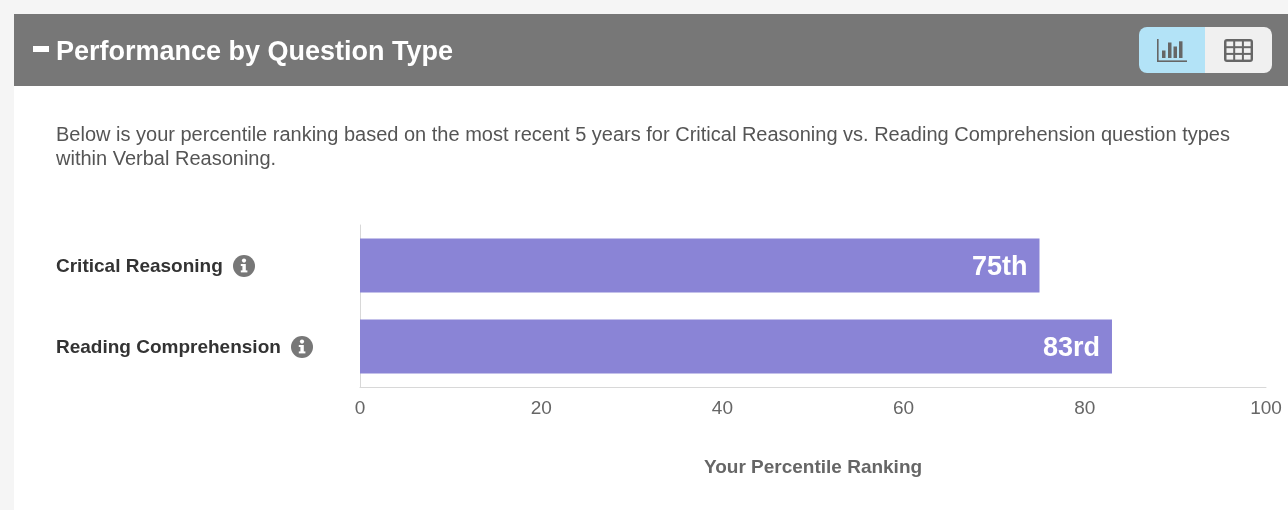 Image resolution: width=1288 pixels, height=510 pixels. Describe the element at coordinates (360, 407) in the screenshot. I see `x-tick-label: 0` at that location.